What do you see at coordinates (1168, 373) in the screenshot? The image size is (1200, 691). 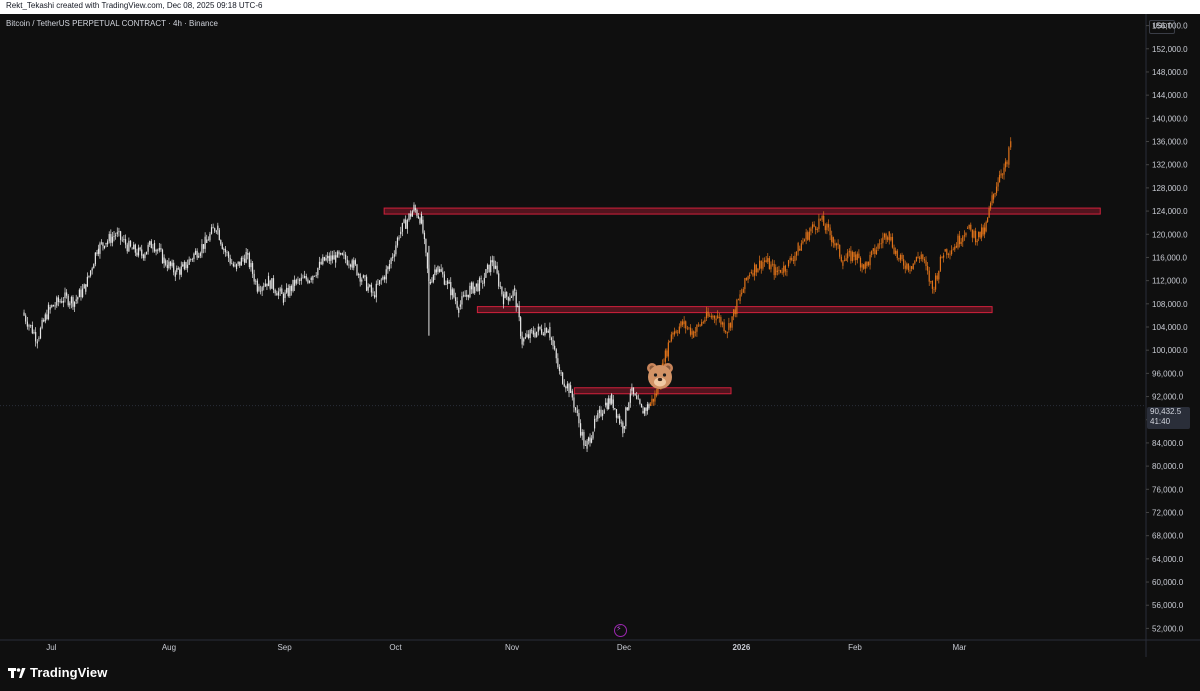 I see `price-tick-label: 96,000.0` at bounding box center [1168, 373].